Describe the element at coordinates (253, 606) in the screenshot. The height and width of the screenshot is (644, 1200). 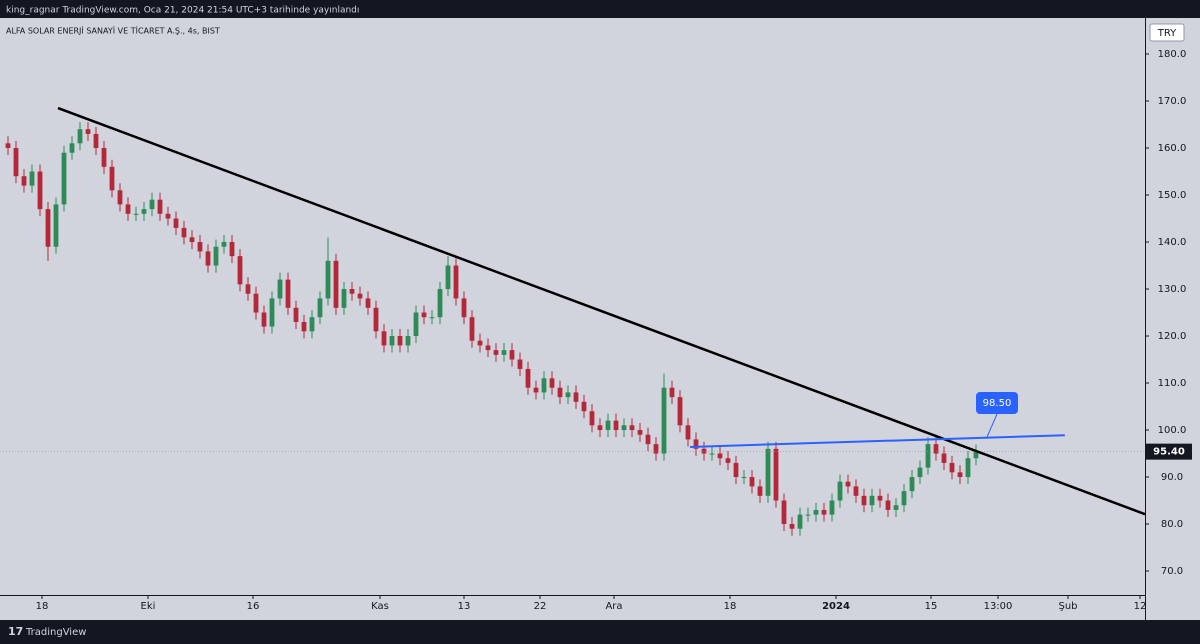
I see `x-tick-label: 16` at that location.